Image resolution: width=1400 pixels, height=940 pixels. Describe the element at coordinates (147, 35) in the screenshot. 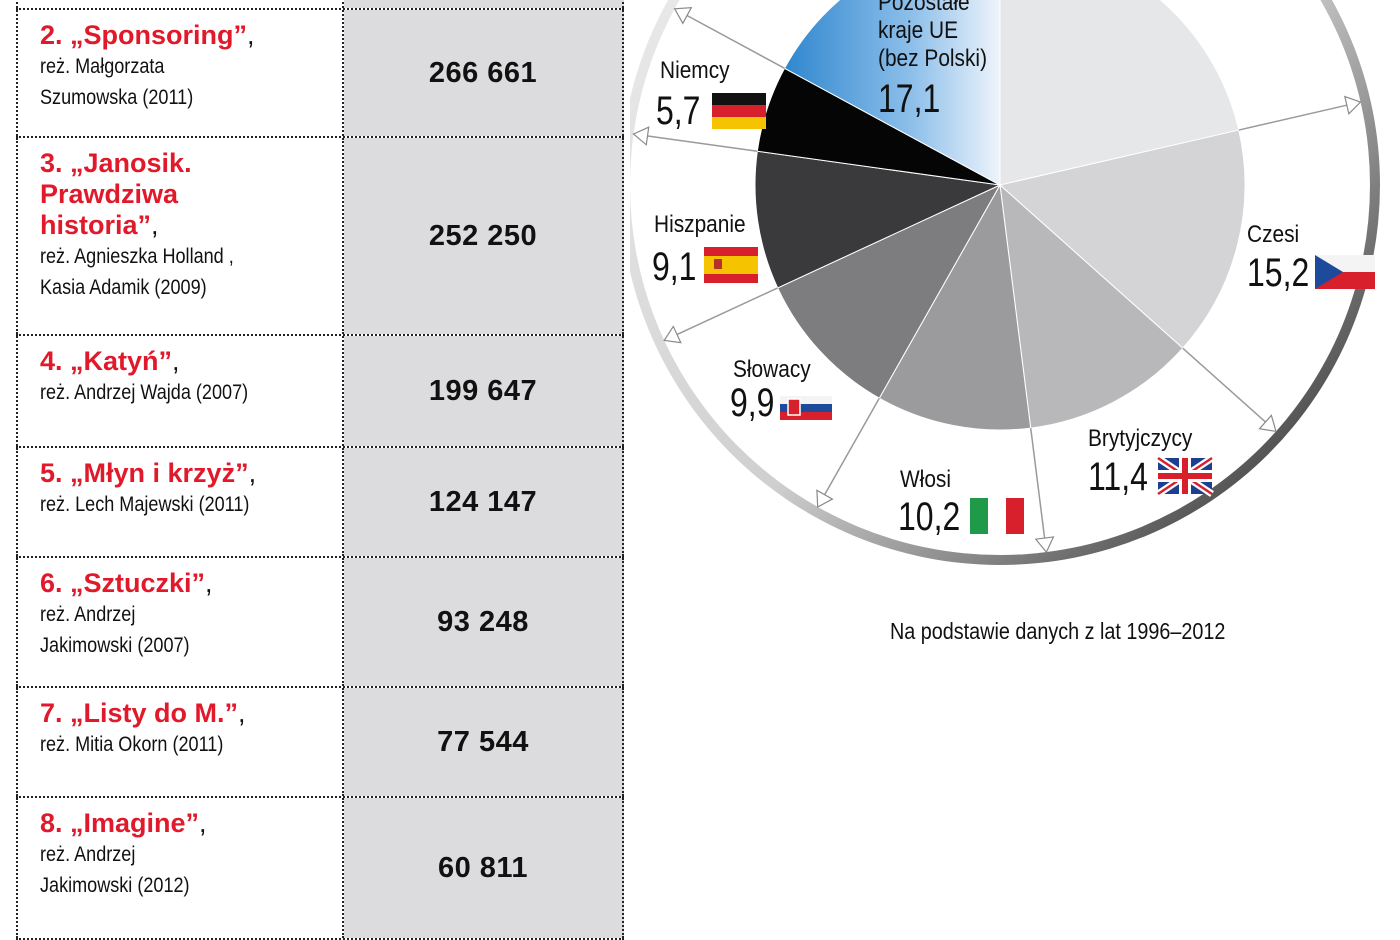

I see `film-title: 2. „Sponsoring”,` at that location.